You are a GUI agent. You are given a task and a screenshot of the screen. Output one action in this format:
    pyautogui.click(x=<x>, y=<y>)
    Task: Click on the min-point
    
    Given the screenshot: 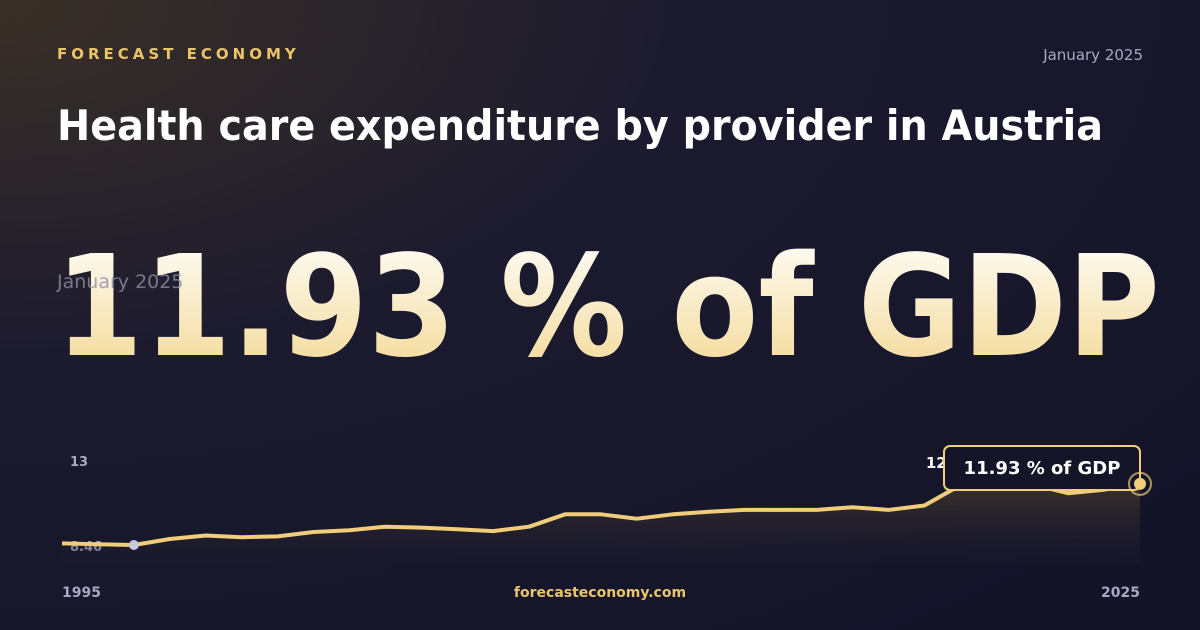 What is the action you would take?
    pyautogui.click(x=133, y=545)
    